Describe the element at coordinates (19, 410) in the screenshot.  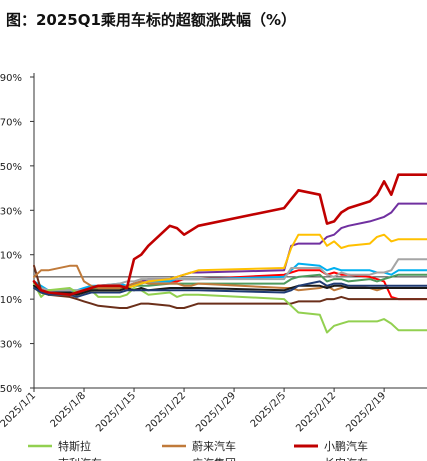
I see `x-tick-label: 2025/1/1` at that location.